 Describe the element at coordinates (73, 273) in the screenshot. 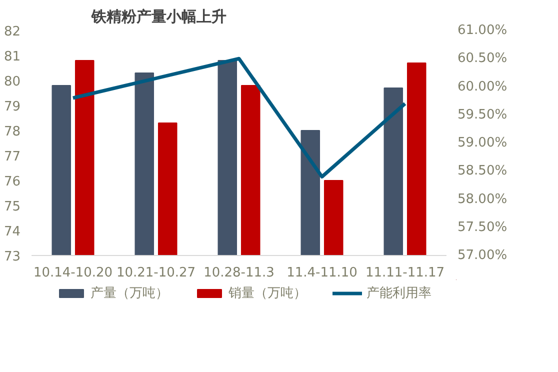

I see `x-tick-label: 10.14-10.20` at that location.